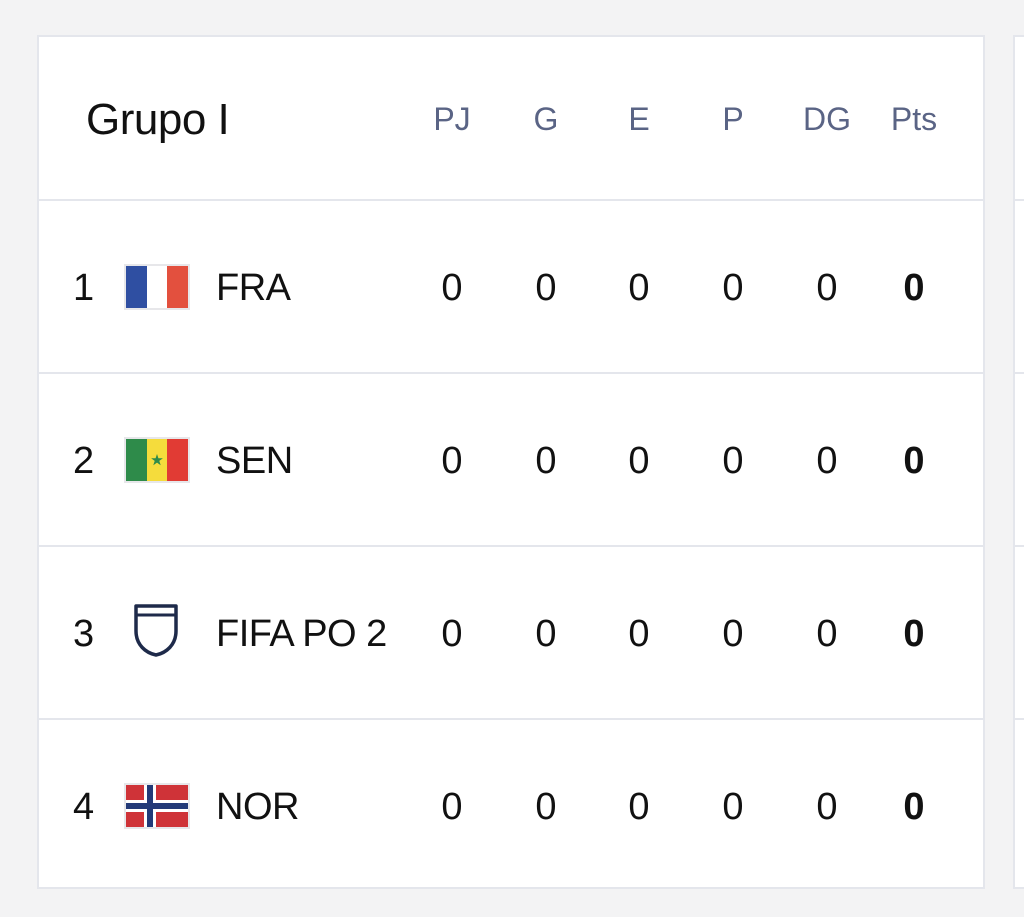 This screenshot has width=1024, height=917. Describe the element at coordinates (257, 807) in the screenshot. I see `team-name: NOR` at that location.